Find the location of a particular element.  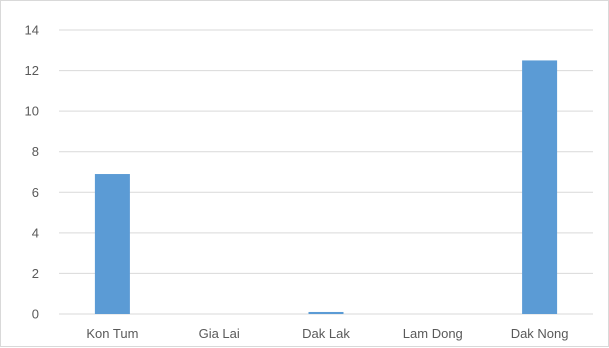

y-axis-ticks: 0 2 4 6 8 10 12 14 is located at coordinates (32, 172).